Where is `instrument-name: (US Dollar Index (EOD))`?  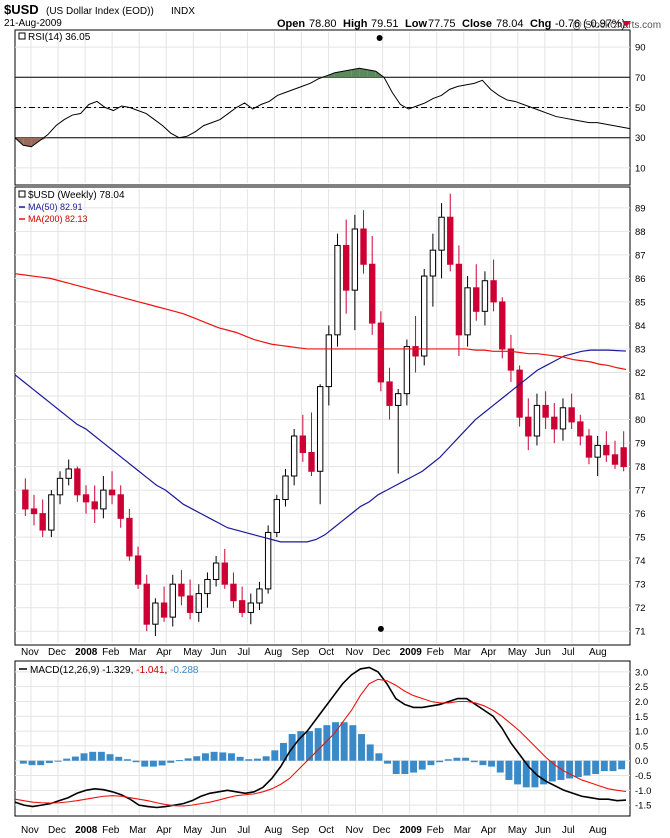
instrument-name: (US Dollar Index (EOD)) is located at coordinates (100, 11).